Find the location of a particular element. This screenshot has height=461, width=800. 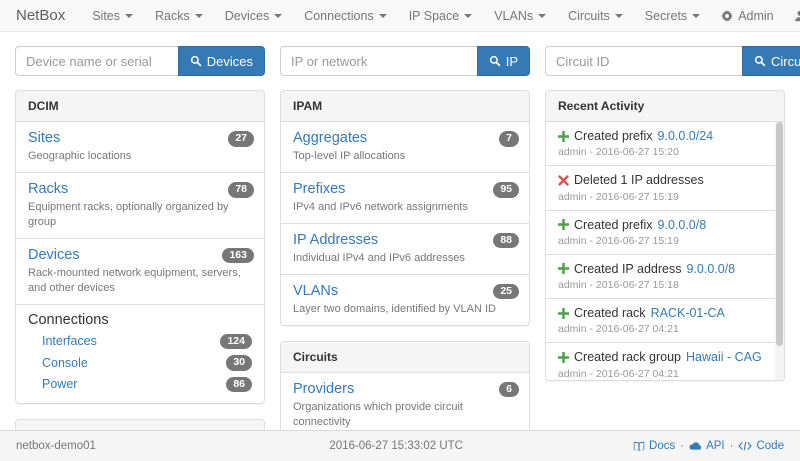

vlans-desc: Layer two domains, identified by VLAN ID is located at coordinates (394, 309).